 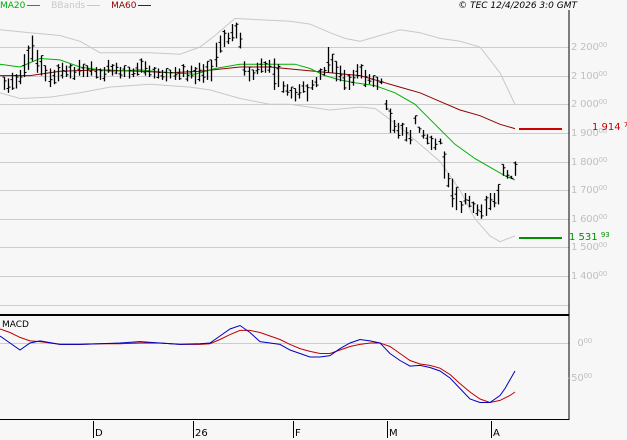 I want to click on x-axis-label: D, so click(x=99, y=433).